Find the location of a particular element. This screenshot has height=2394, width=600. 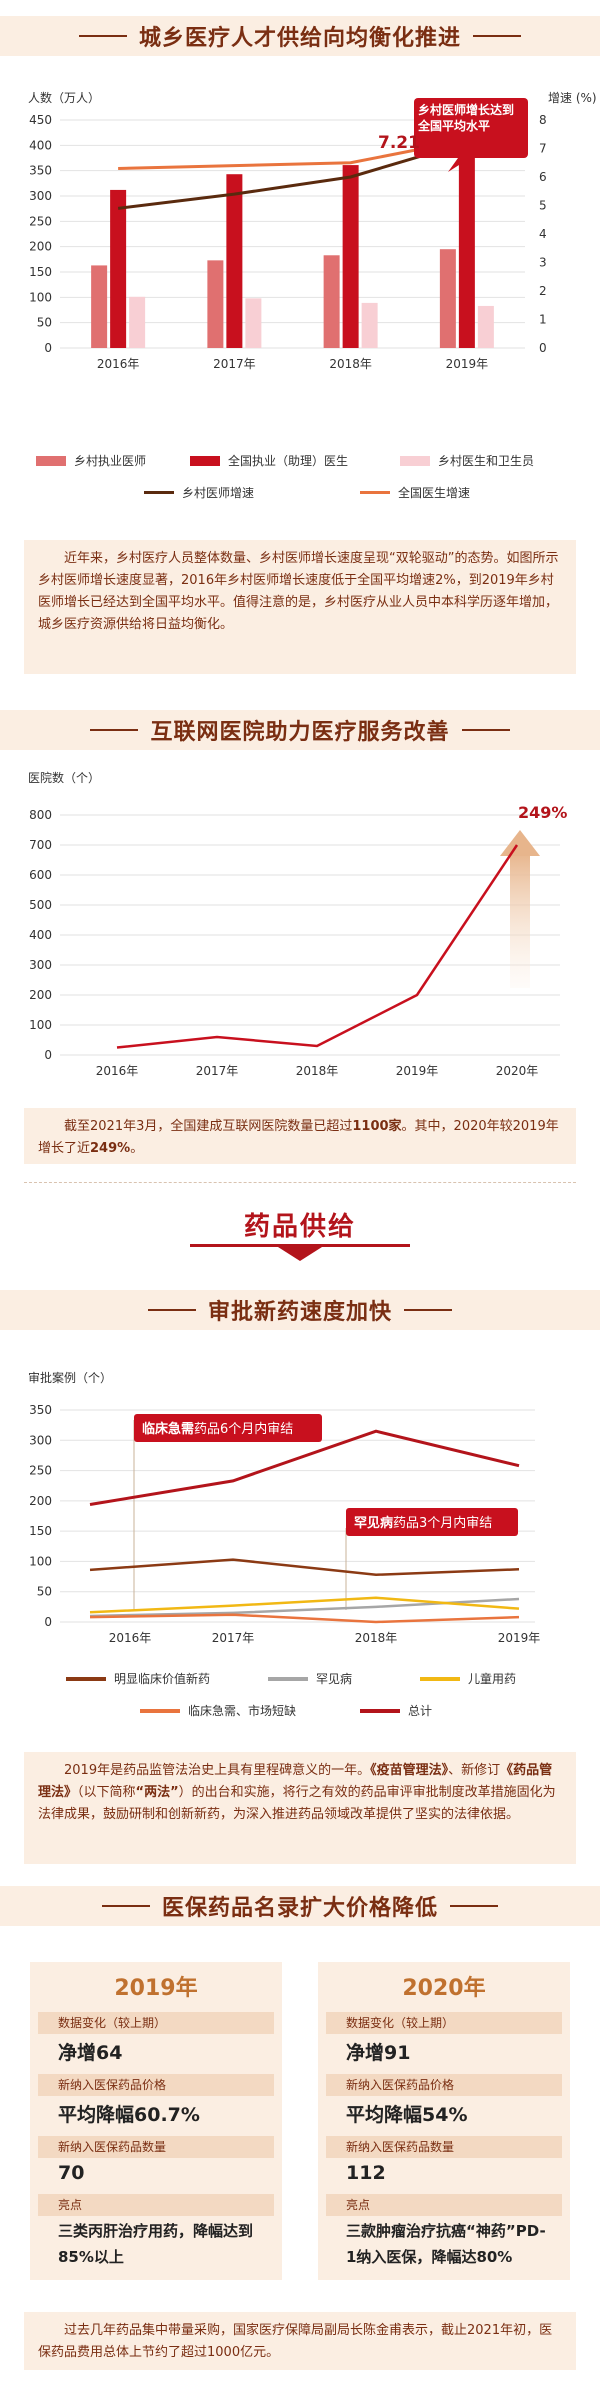

card-value-change: 净增64 is located at coordinates (90, 2053).